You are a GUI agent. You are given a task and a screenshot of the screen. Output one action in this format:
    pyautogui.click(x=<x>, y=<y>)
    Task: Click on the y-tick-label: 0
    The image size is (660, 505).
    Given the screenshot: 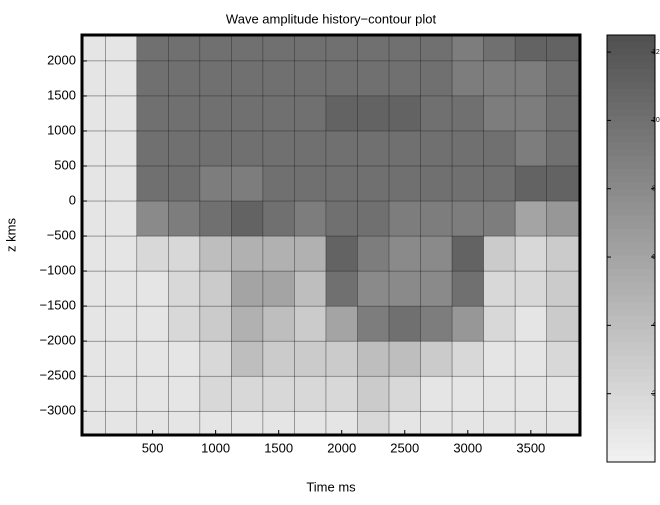 What is the action you would take?
    pyautogui.click(x=72, y=199)
    